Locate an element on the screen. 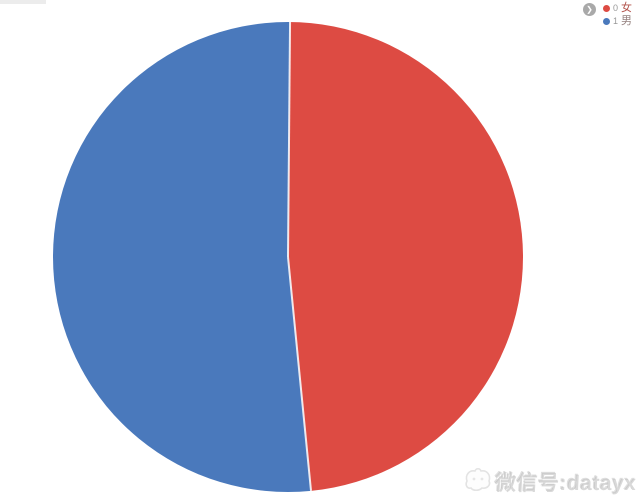  legend-item-key: 0 is located at coordinates (615, 7).